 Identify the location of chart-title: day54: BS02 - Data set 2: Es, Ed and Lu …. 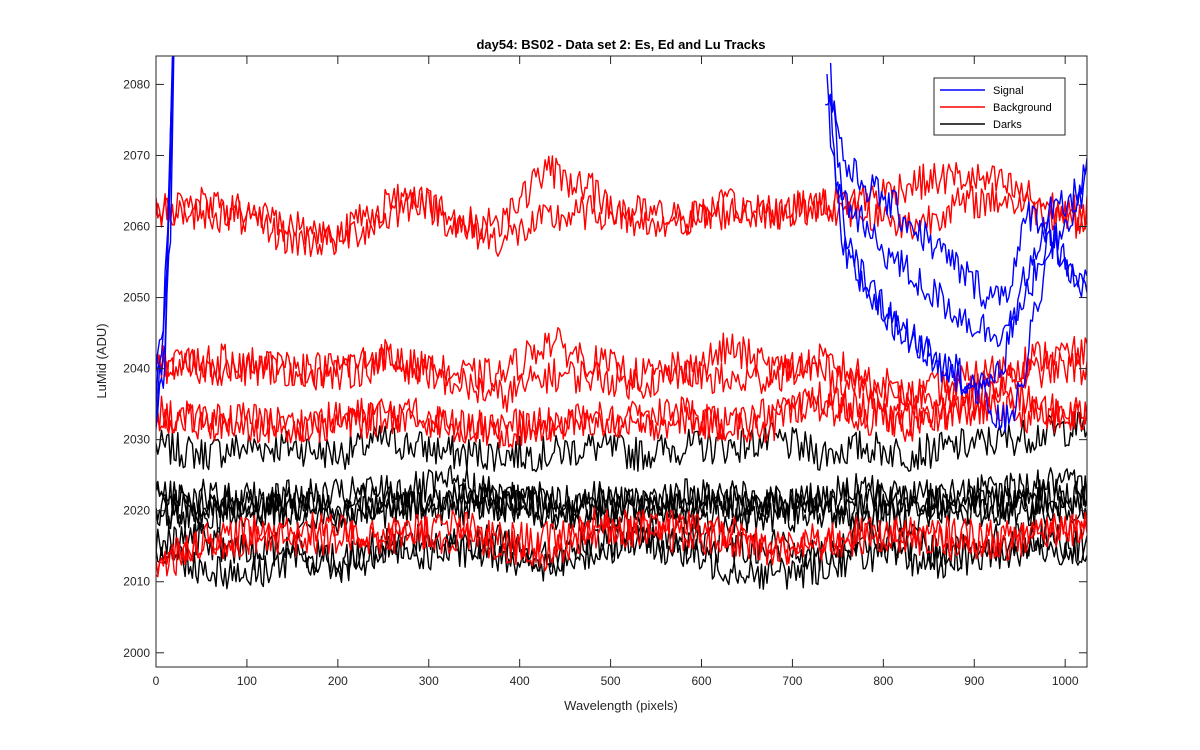
(620, 44).